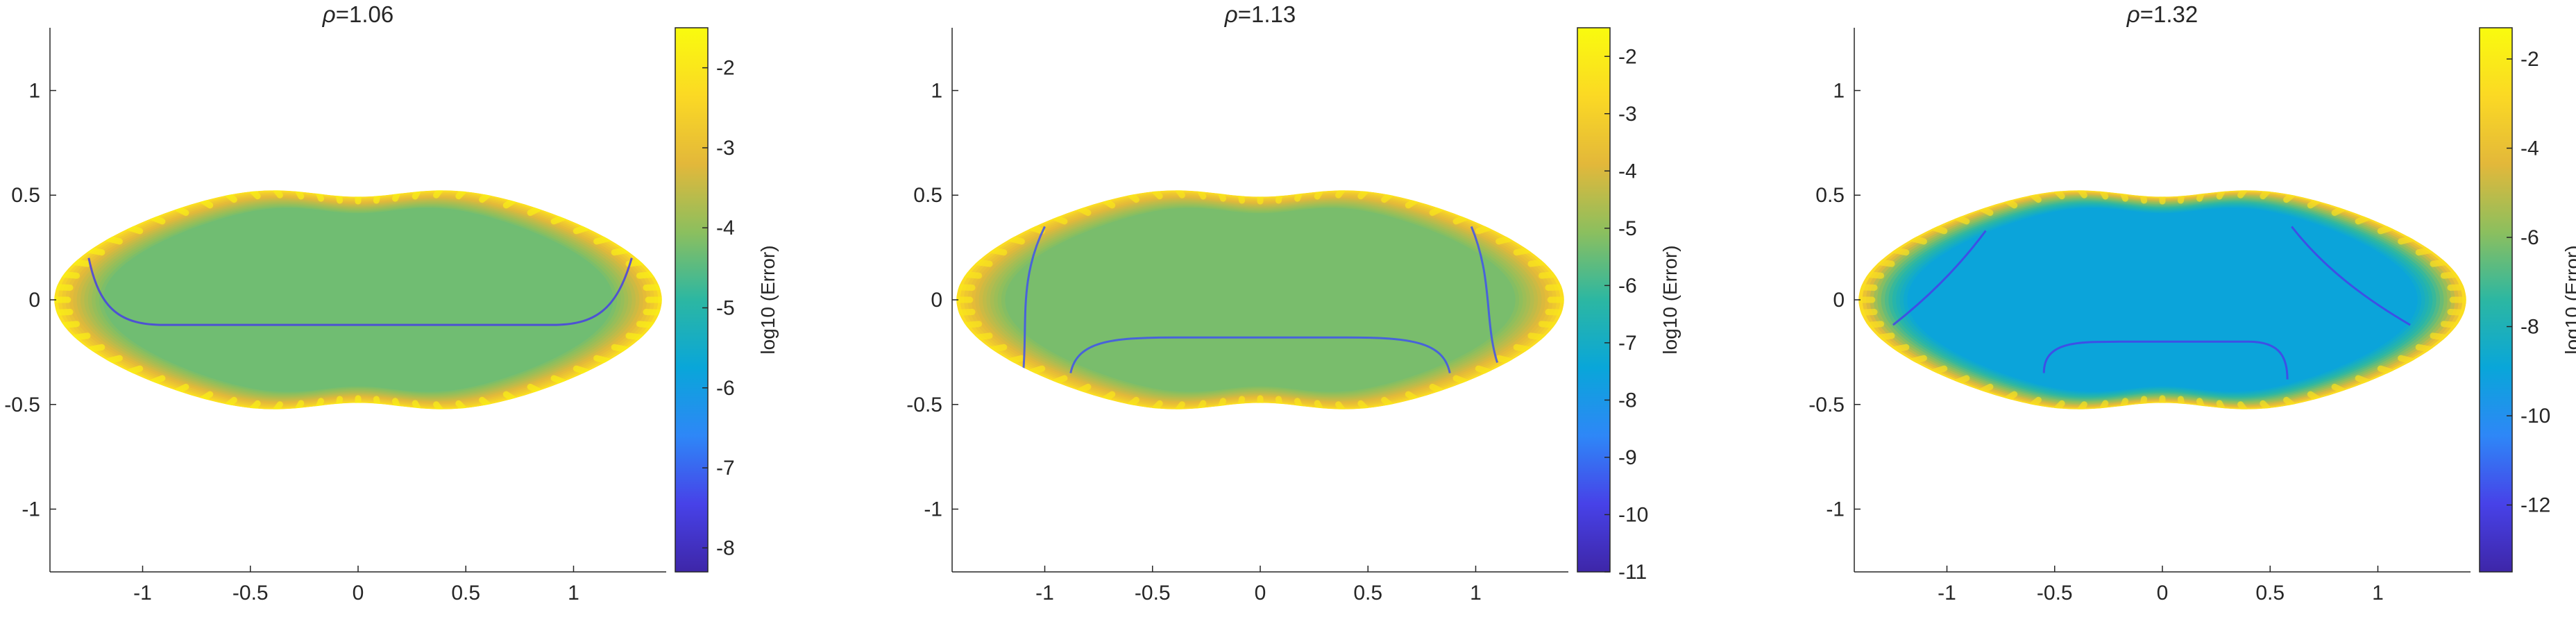 The width and height of the screenshot is (2576, 617). Describe the element at coordinates (726, 148) in the screenshot. I see `colorbar-tick-label: -3` at that location.